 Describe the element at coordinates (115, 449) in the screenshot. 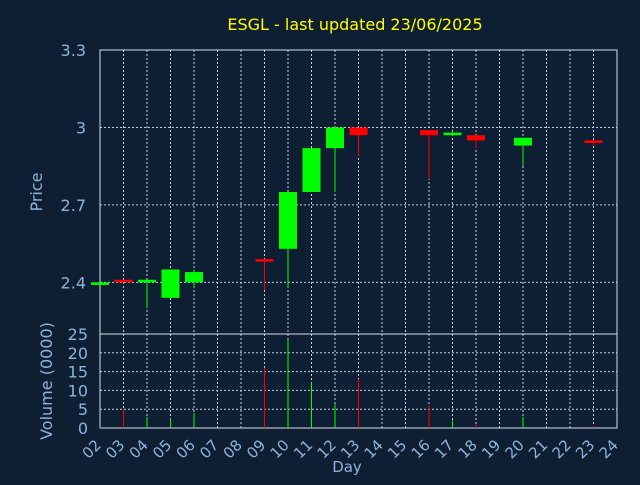

I see `x-tick-label: 03` at that location.